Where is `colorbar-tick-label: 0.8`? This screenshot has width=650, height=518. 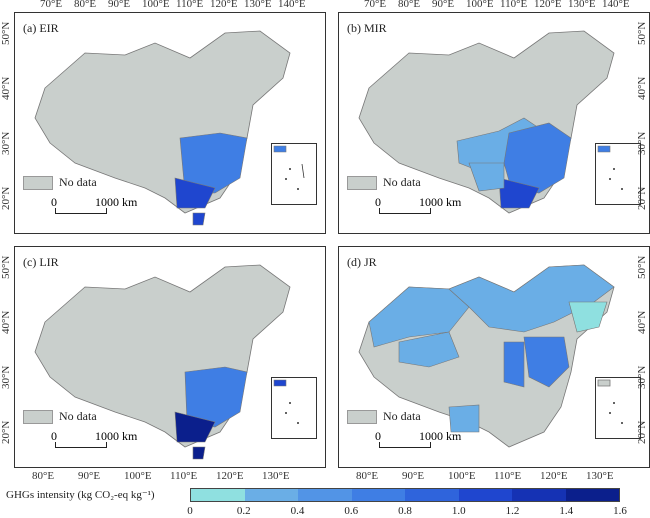
colorbar-tick-label: 0.8 is located at coordinates (405, 511).